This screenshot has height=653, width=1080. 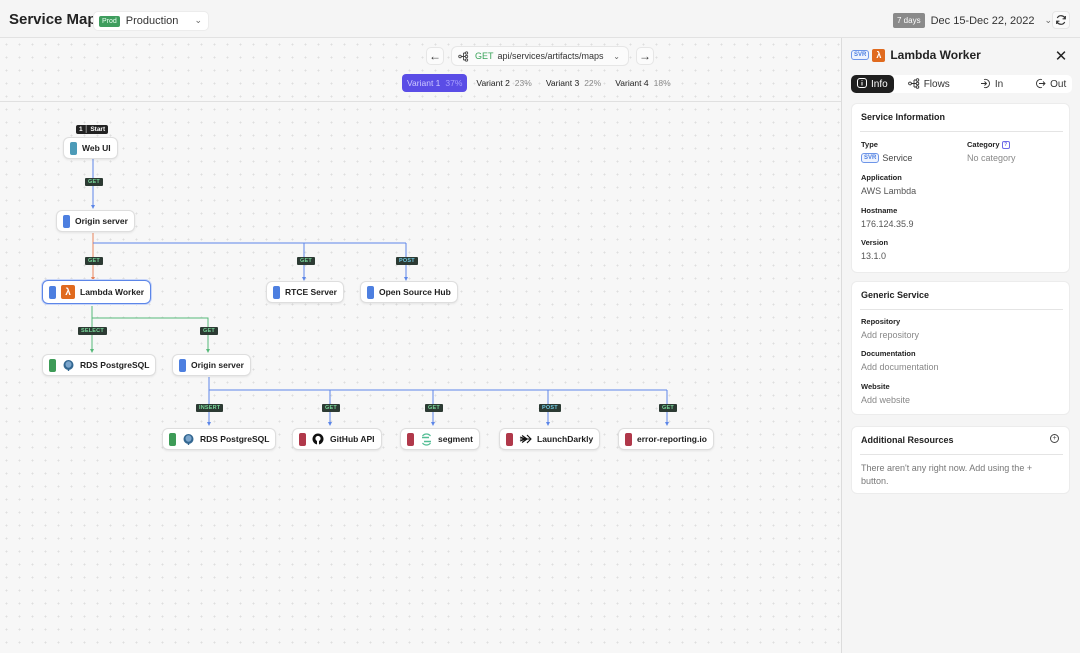 I want to click on card-title: Service Information, so click(x=903, y=117).